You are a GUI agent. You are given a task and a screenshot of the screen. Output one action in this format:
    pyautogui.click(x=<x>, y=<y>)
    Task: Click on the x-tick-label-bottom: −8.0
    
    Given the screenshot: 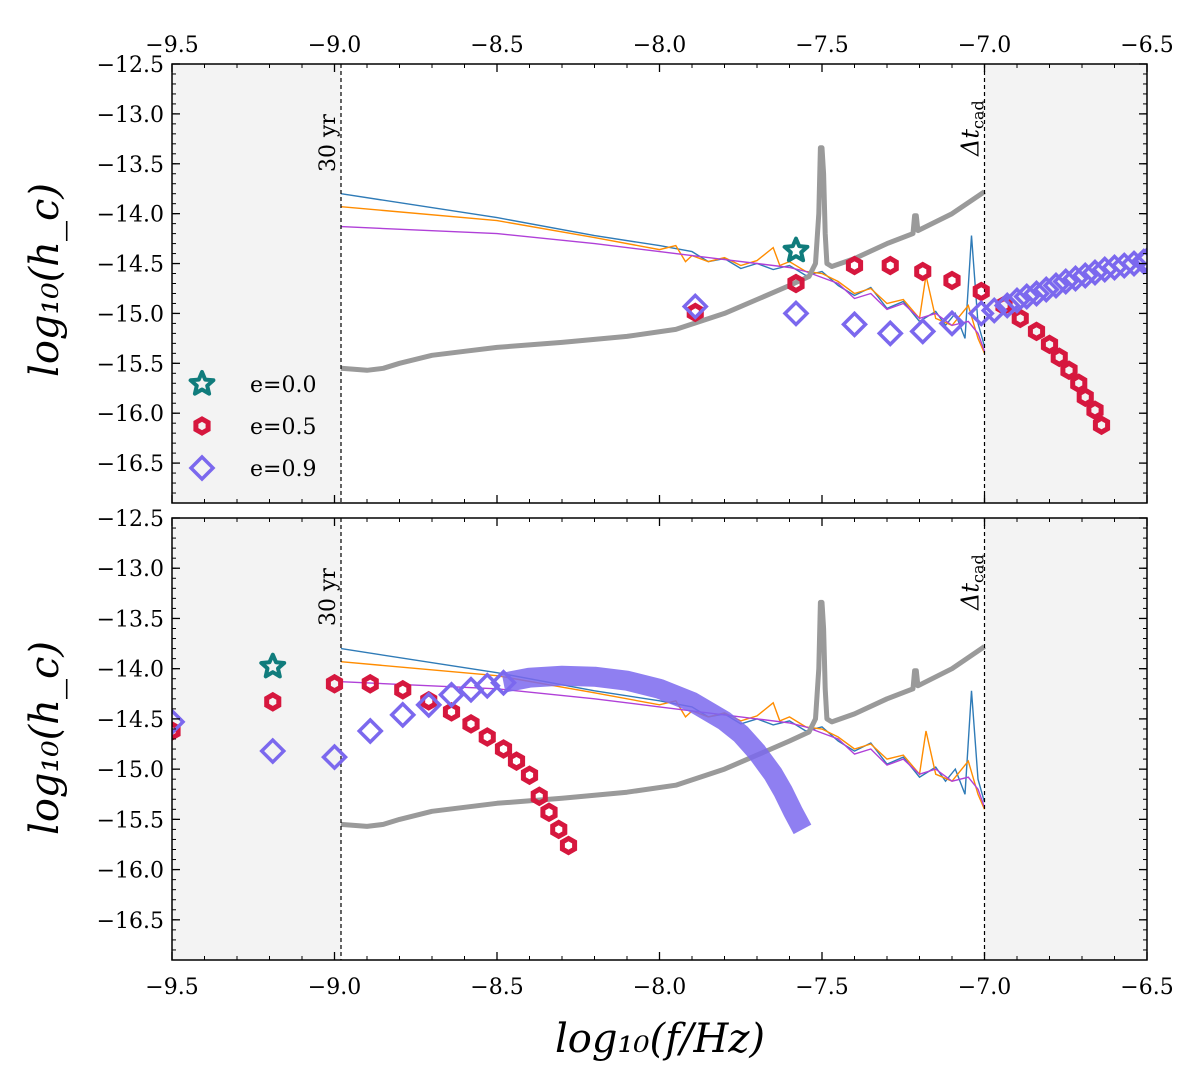 What is the action you would take?
    pyautogui.click(x=659, y=987)
    